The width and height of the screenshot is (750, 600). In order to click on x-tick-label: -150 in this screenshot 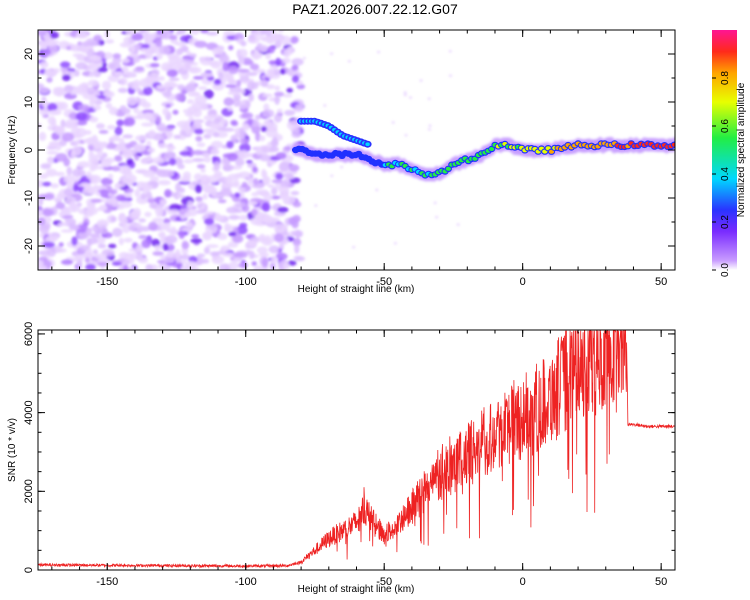, I will do `click(107, 582)`.